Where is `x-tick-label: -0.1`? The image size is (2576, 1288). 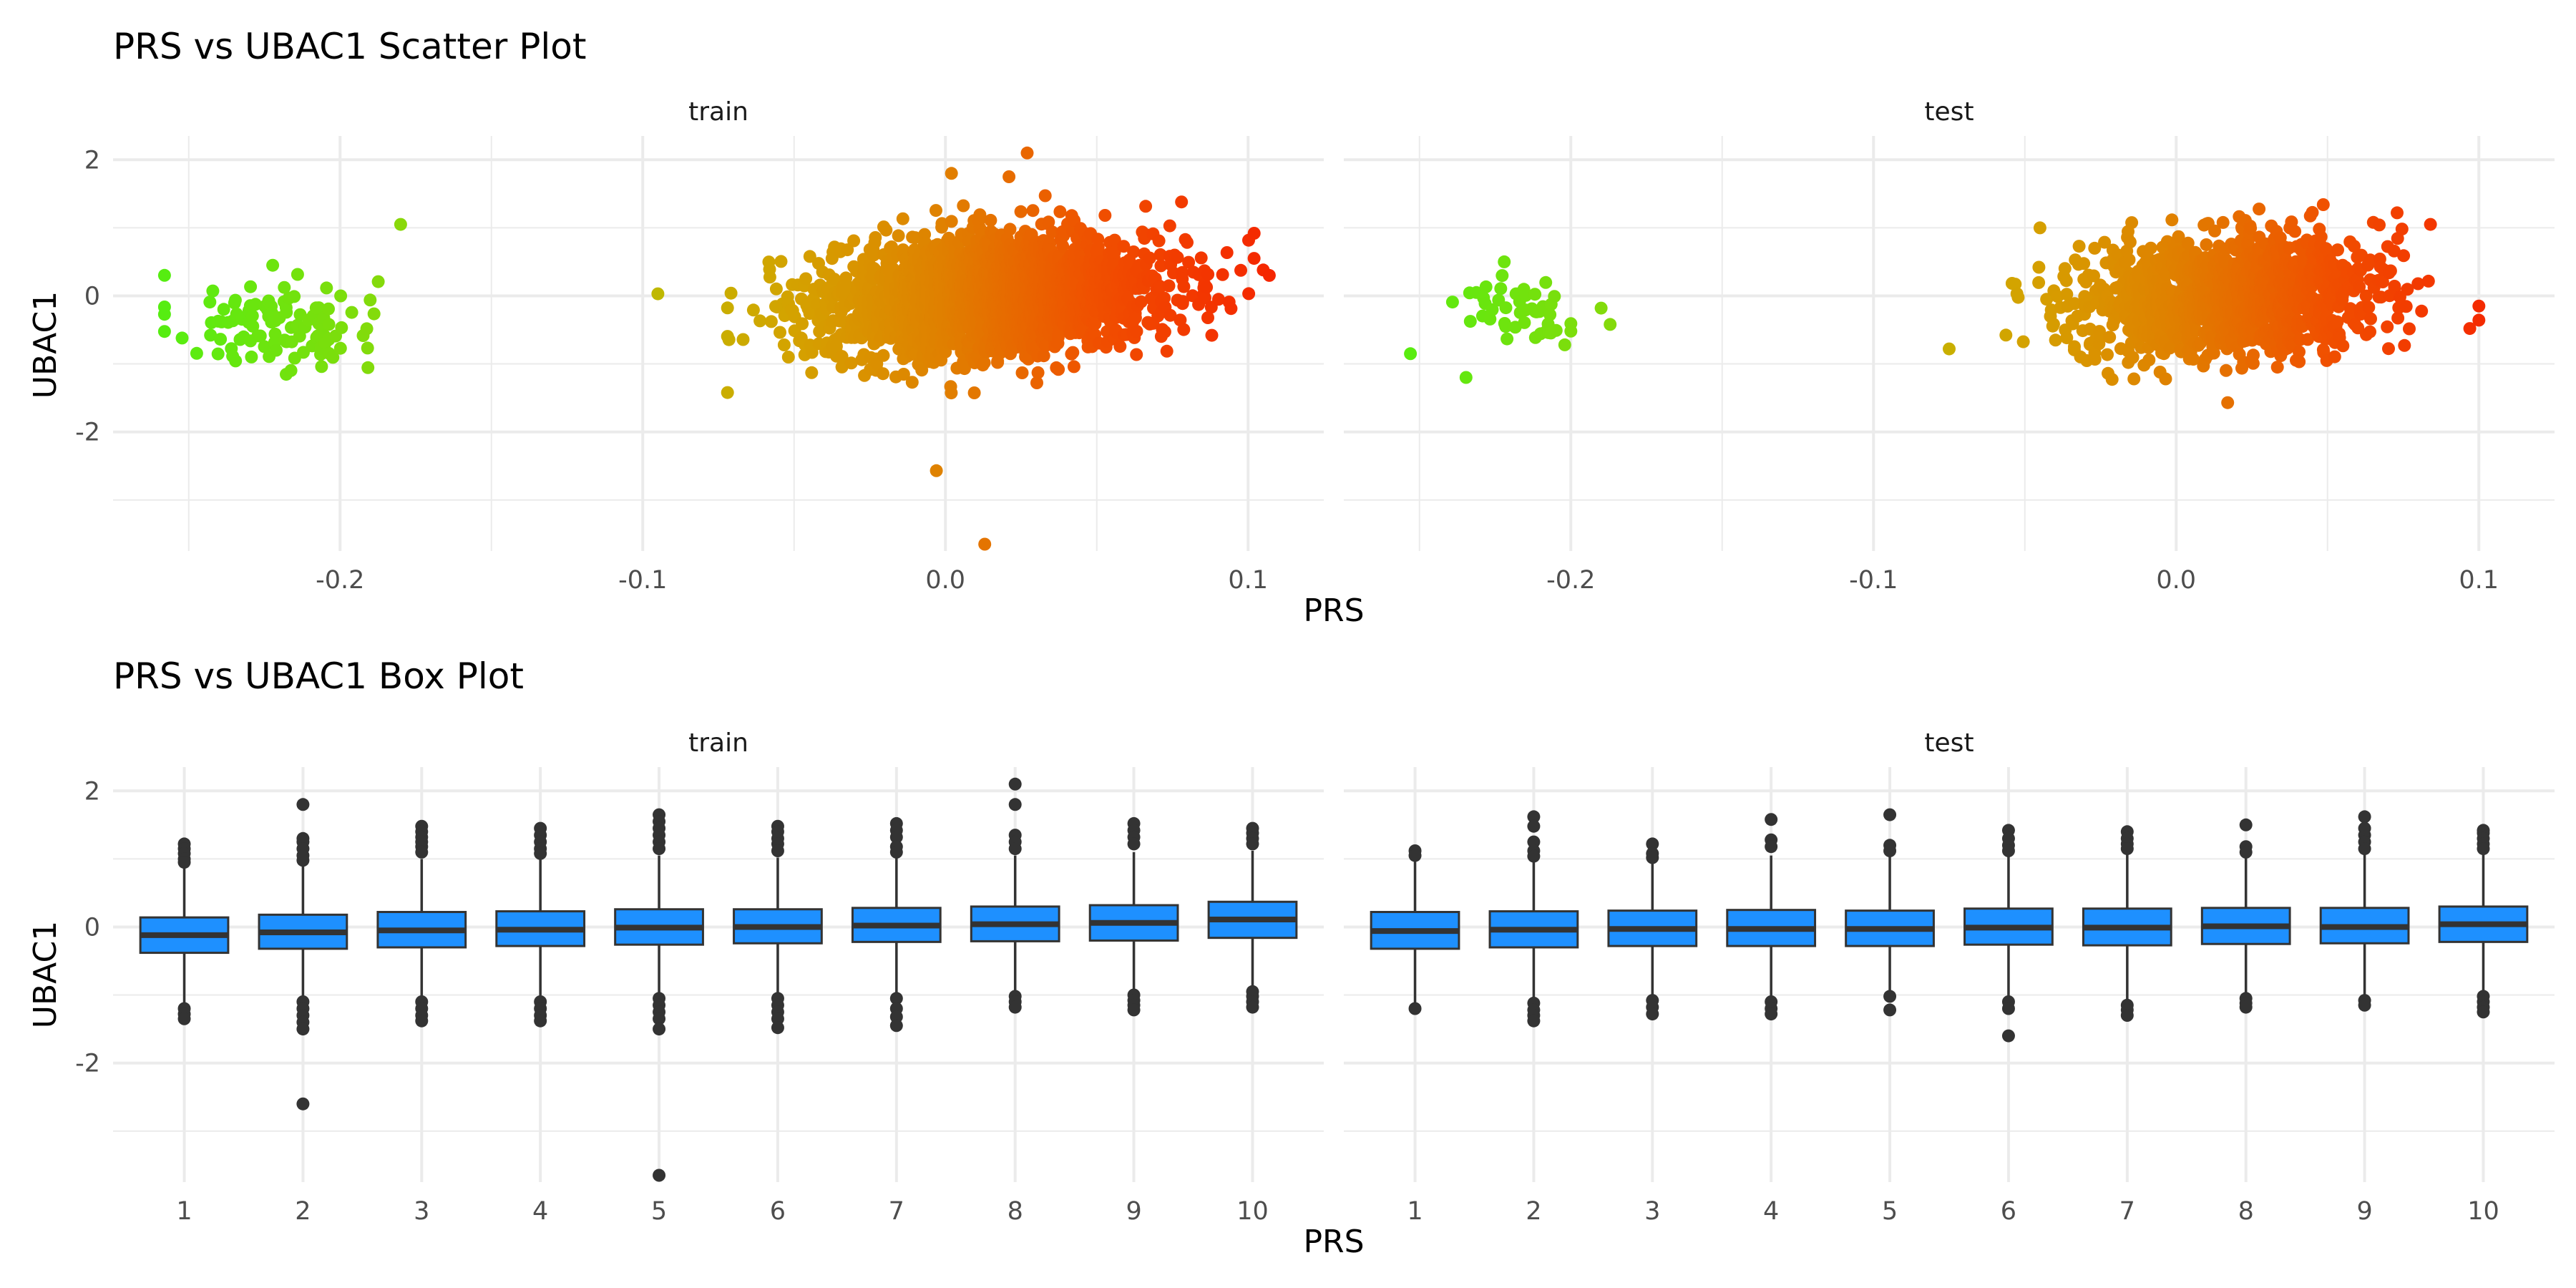
x-tick-label: -0.1 is located at coordinates (642, 580).